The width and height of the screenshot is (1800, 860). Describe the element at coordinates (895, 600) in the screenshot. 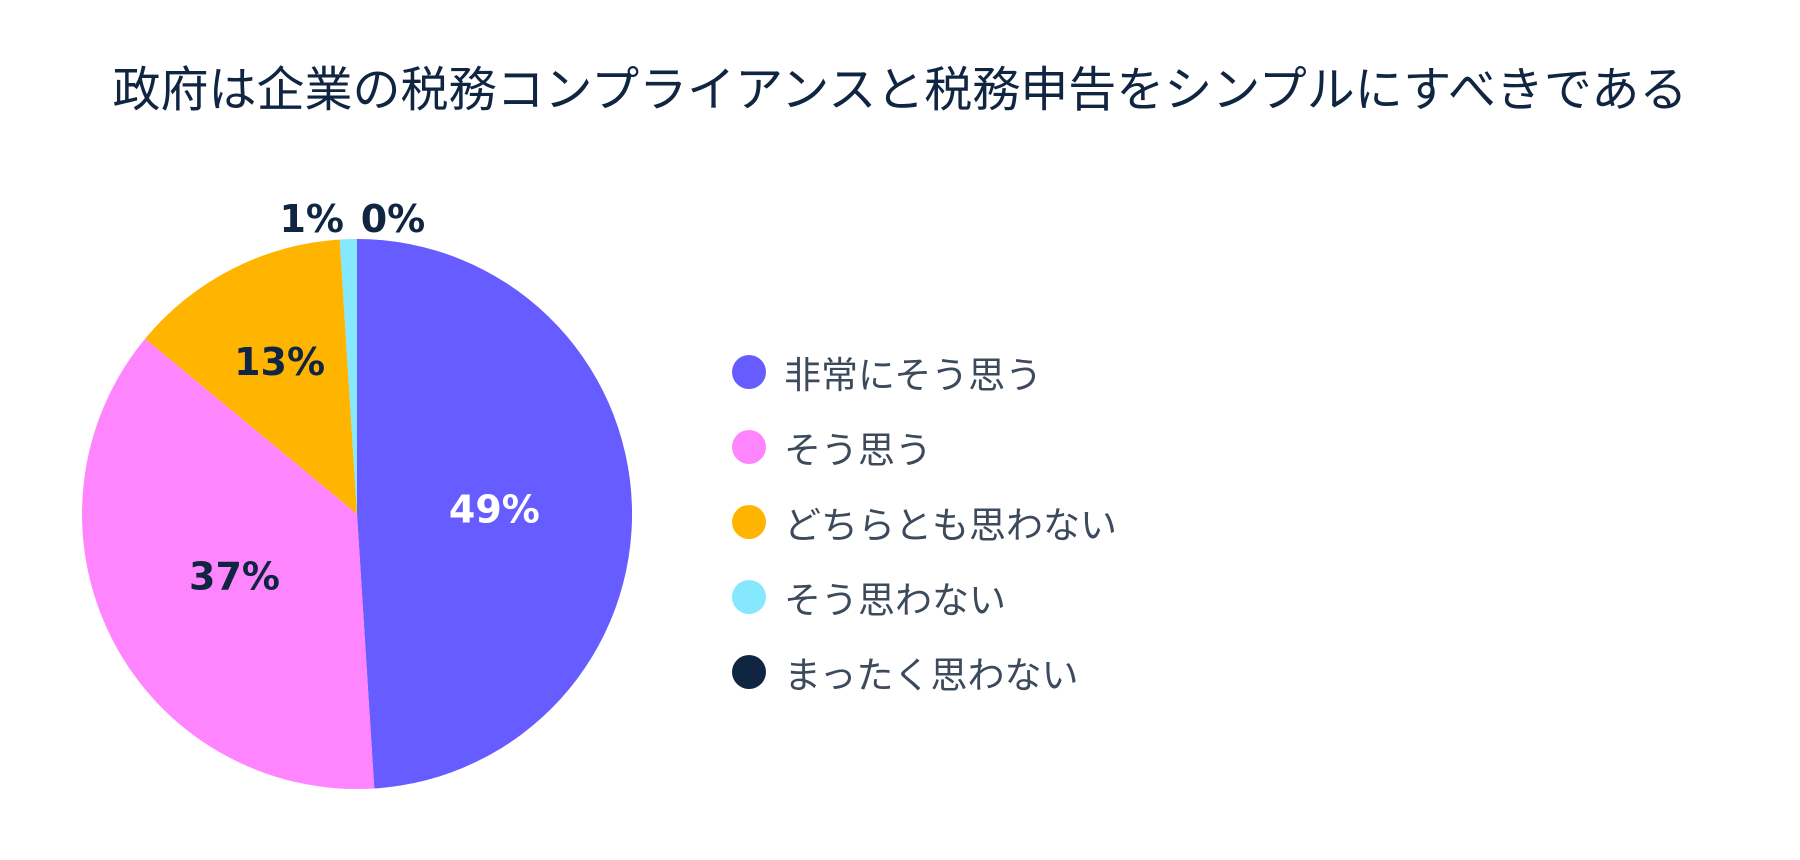

I see `legend-label-4: そう思わない` at that location.